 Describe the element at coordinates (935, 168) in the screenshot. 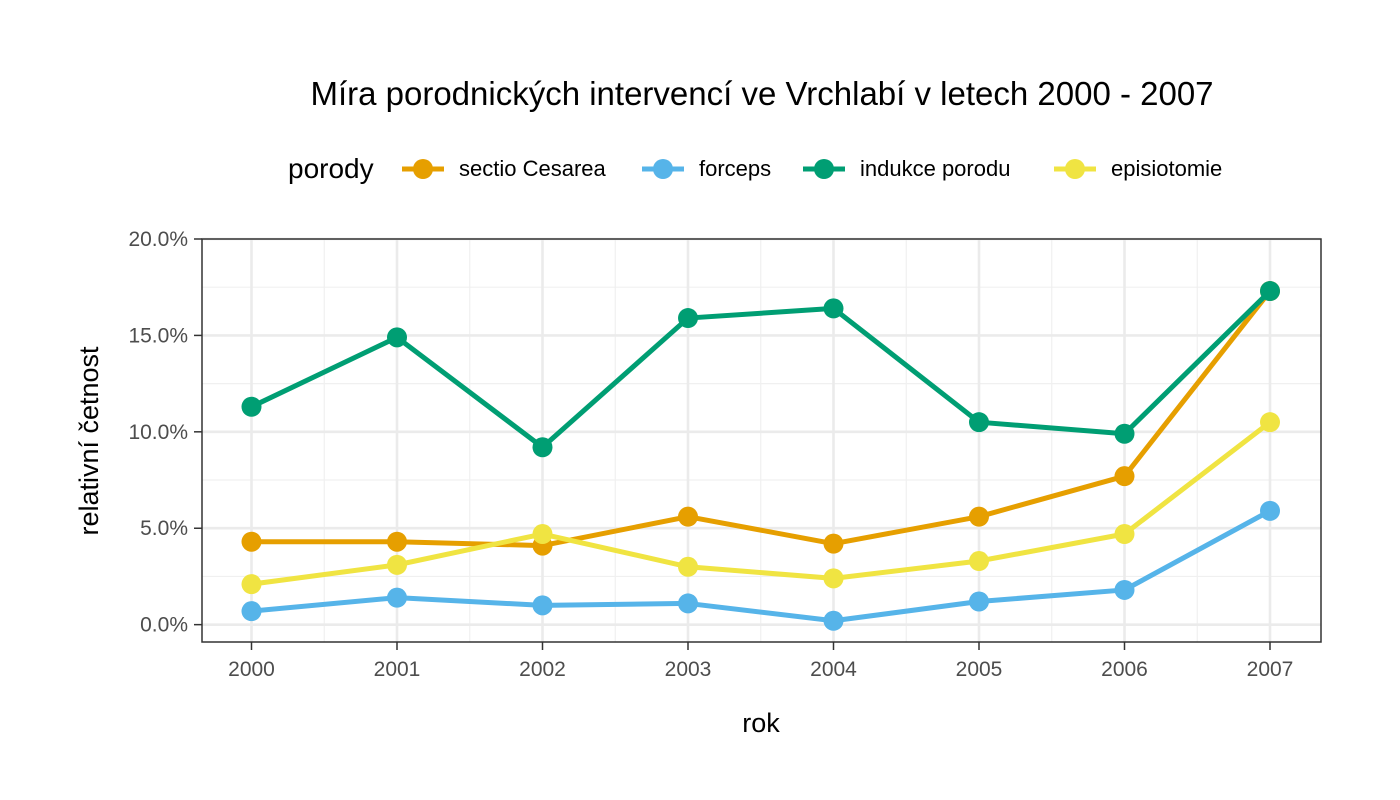

I see `legend-label: indukce porodu` at that location.